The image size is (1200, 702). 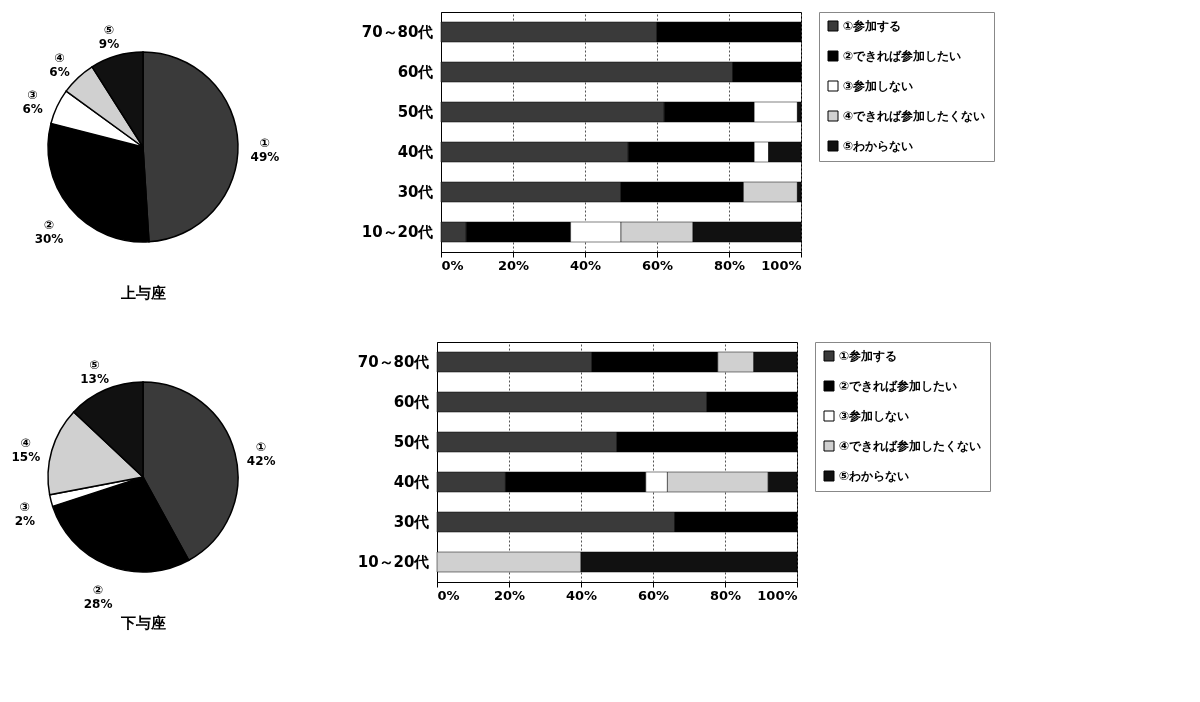 I want to click on text: 下与座, so click(x=142, y=623).